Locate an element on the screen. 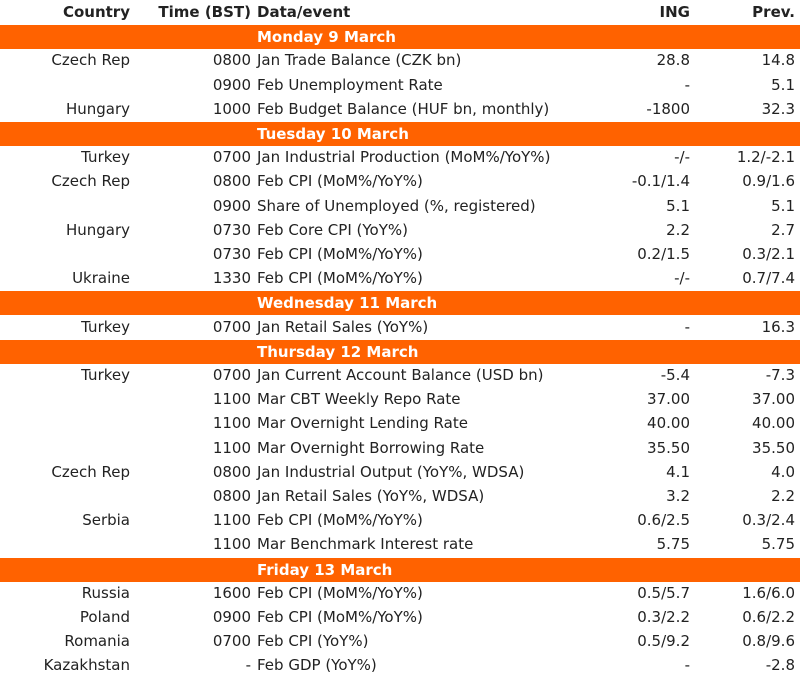 The image size is (800, 678). country: Russia is located at coordinates (105, 592).